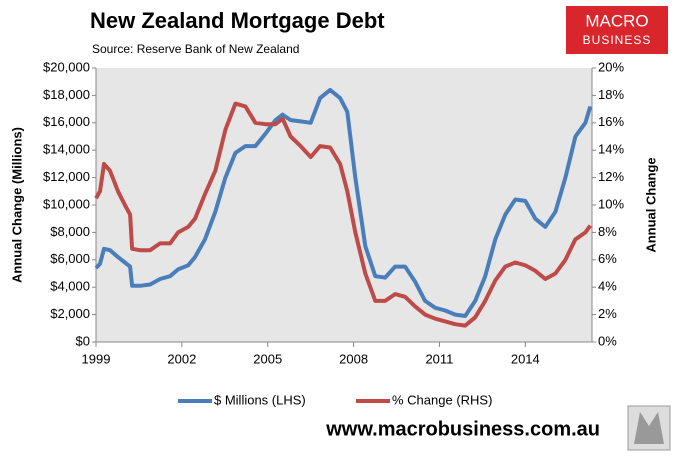 The image size is (683, 456). Describe the element at coordinates (66, 121) in the screenshot. I see `y-tick-label: $16,000` at that location.